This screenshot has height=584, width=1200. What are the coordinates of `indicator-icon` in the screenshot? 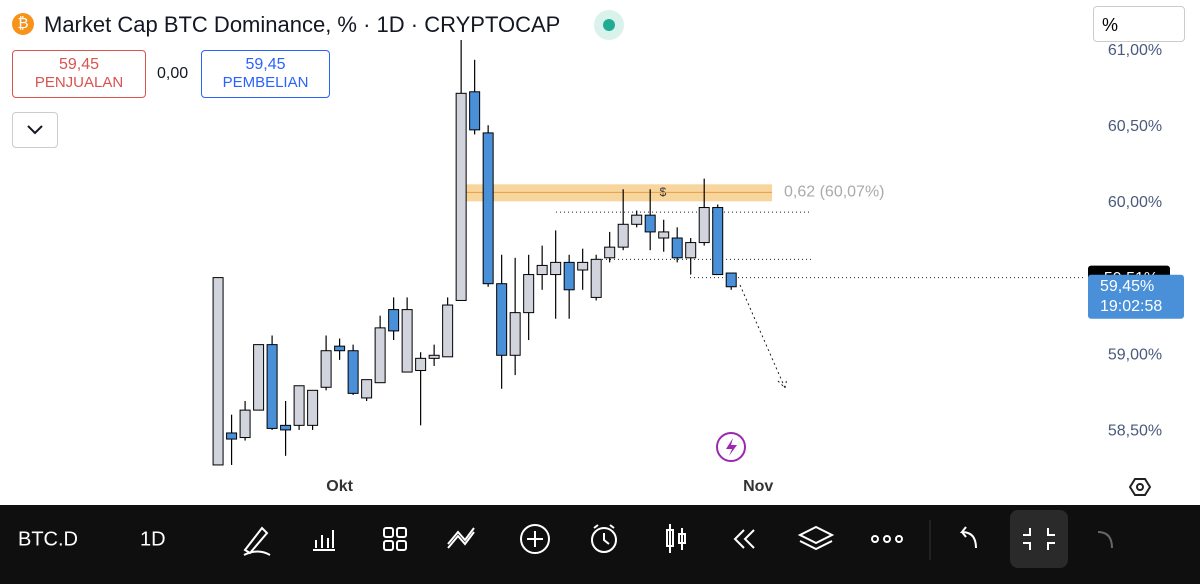 It's located at (324, 540).